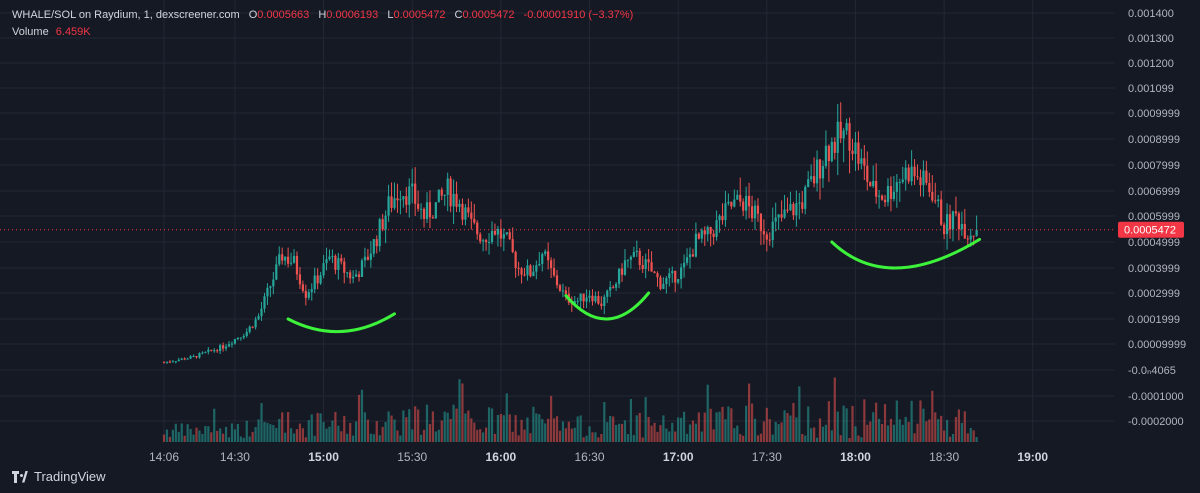 The image size is (1200, 493). What do you see at coordinates (59, 476) in the screenshot?
I see `tradingview-logo: TradingView` at bounding box center [59, 476].